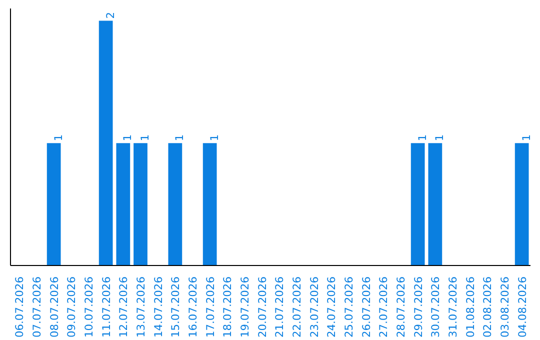 The height and width of the screenshot is (340, 540). I want to click on data-label: 2, so click(110, 15).